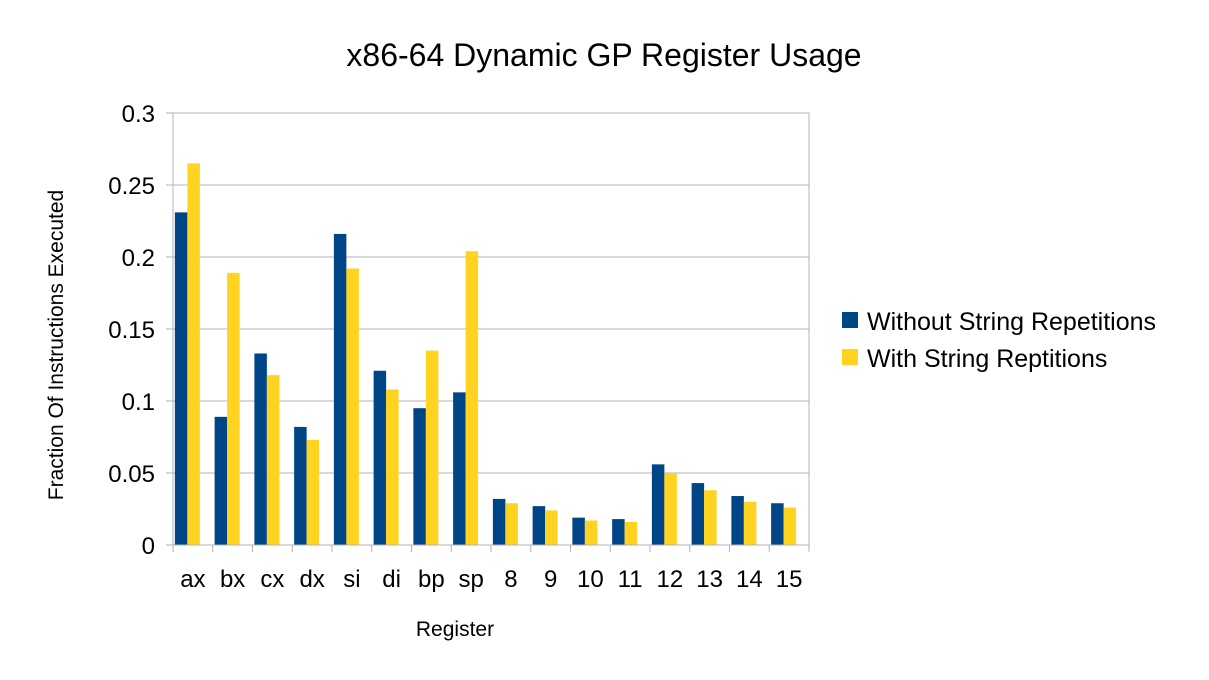  I want to click on y-tick-label: 0.25, so click(131, 186).